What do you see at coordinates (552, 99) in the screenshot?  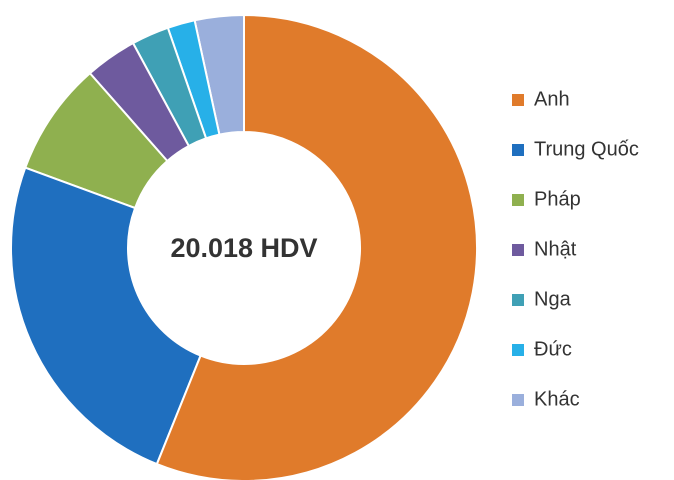 I see `legend-label: Anh` at bounding box center [552, 99].